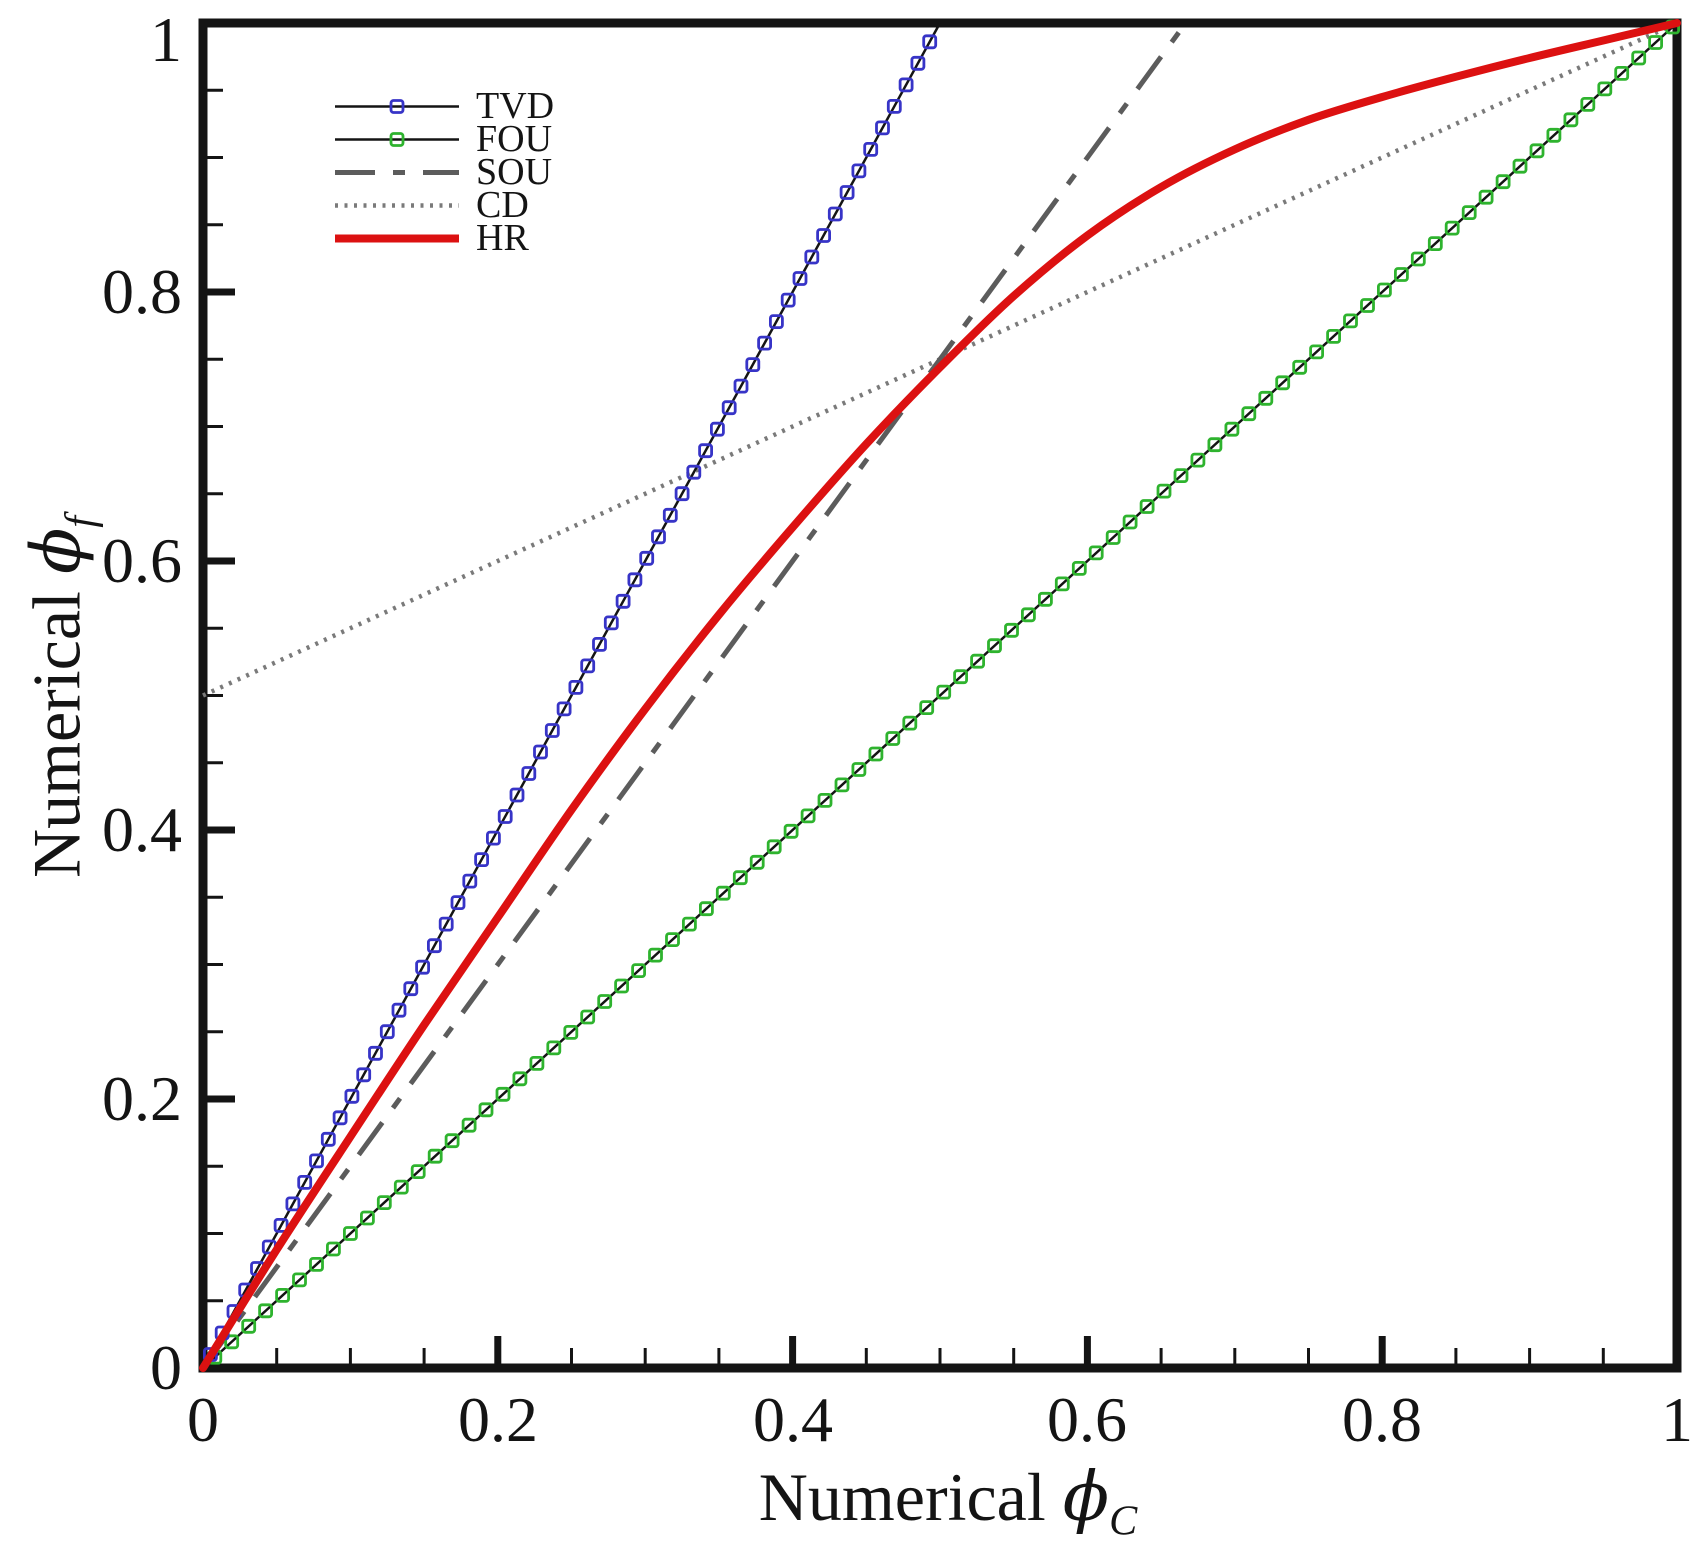 The height and width of the screenshot is (1545, 1694). Describe the element at coordinates (515, 106) in the screenshot. I see `legend-label: TVD` at that location.